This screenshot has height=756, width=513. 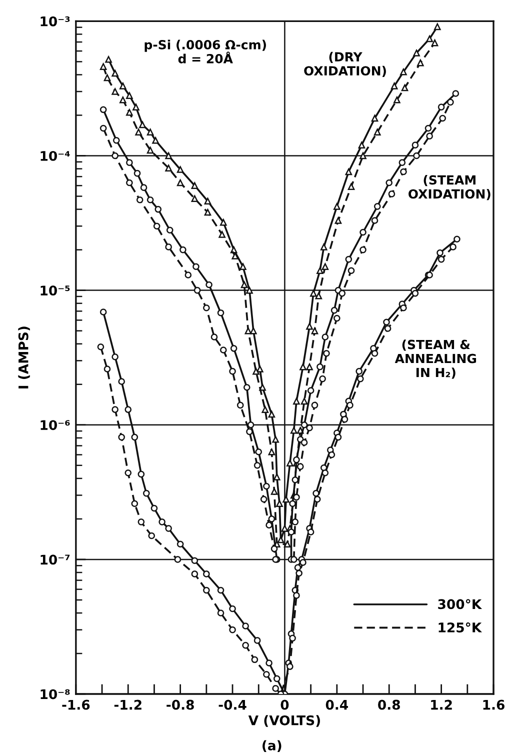 I want to click on x-tick-label: 0.4, so click(x=337, y=705).